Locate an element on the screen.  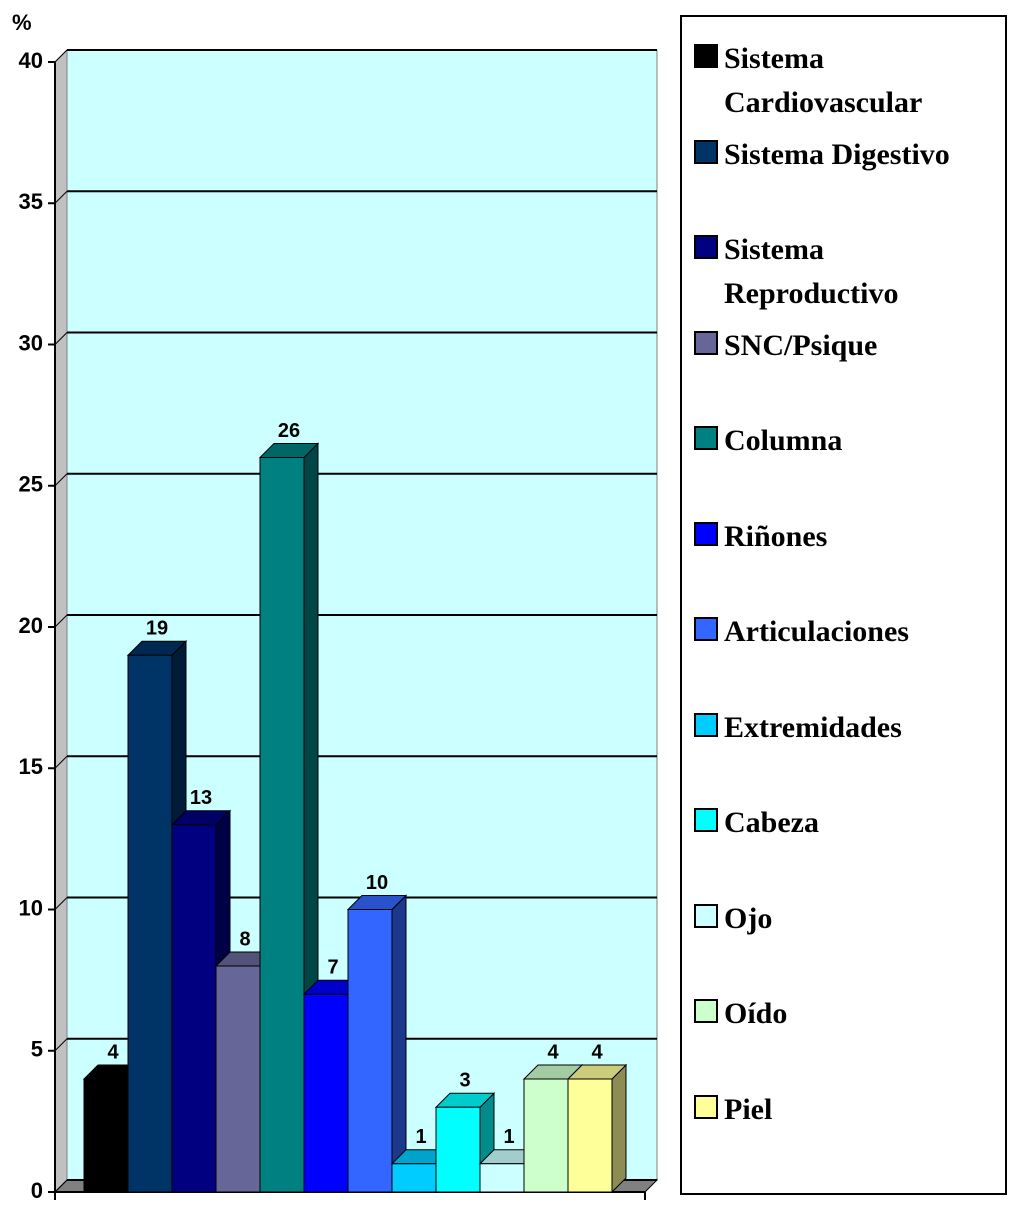
y-tick-label: 0 is located at coordinates (37, 1190).